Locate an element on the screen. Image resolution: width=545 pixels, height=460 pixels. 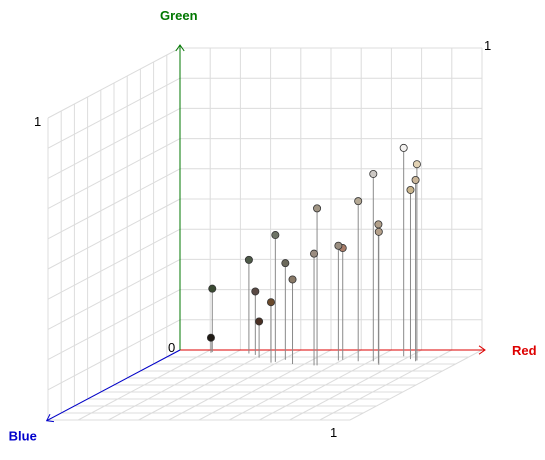
red-axis-arrow is located at coordinates (482, 350).